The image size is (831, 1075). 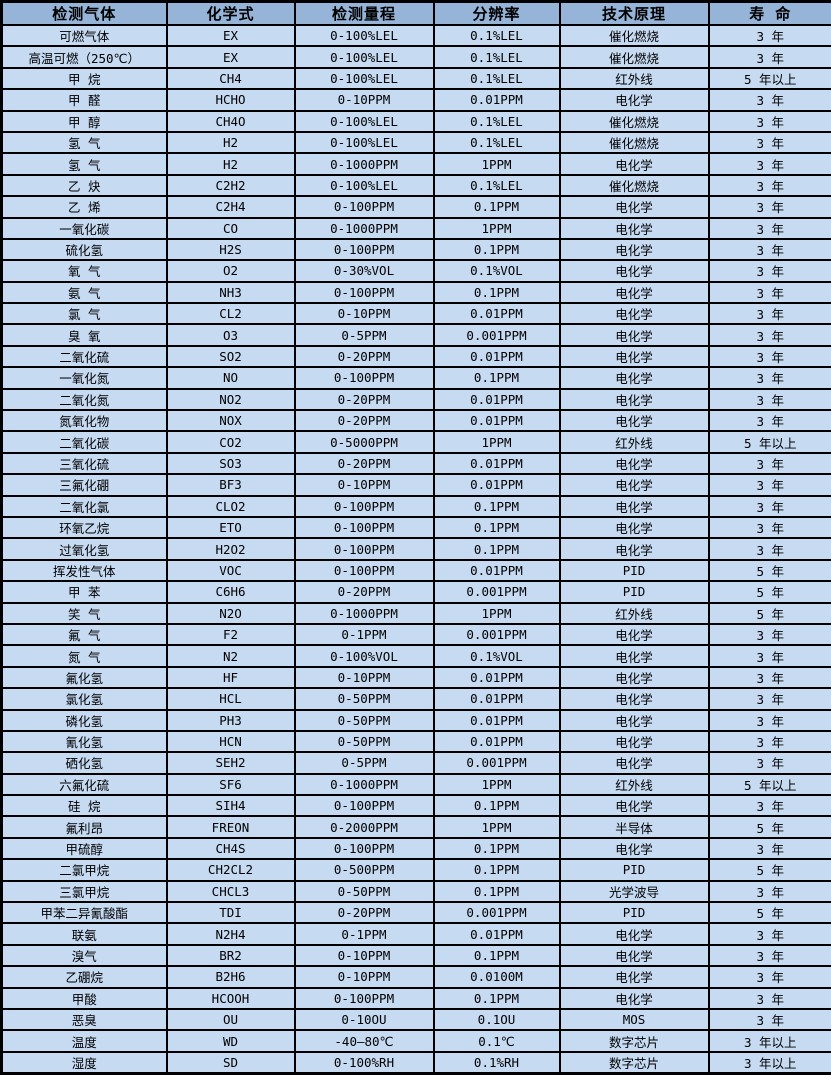 What do you see at coordinates (230, 35) in the screenshot?
I see `table-cell: EX` at bounding box center [230, 35].